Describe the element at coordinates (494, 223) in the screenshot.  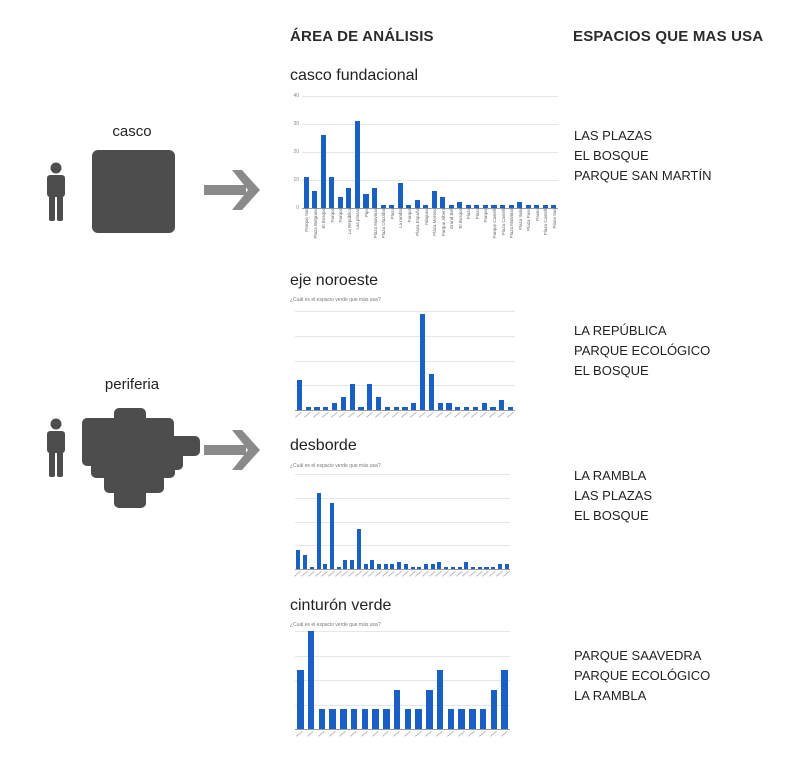
I see `x-tick-label: Parque Castelli` at that location.